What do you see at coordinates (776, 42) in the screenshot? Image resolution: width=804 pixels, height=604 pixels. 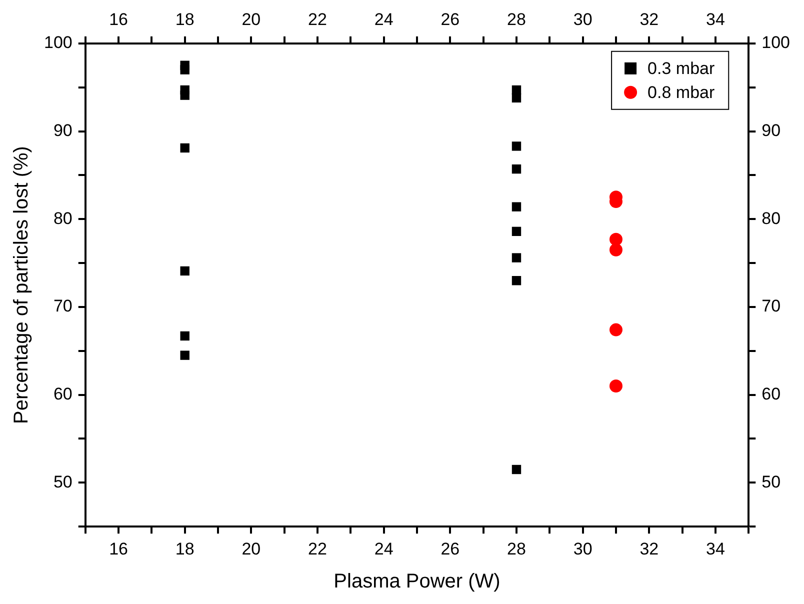 I see `y2-tick-label: 100` at bounding box center [776, 42].